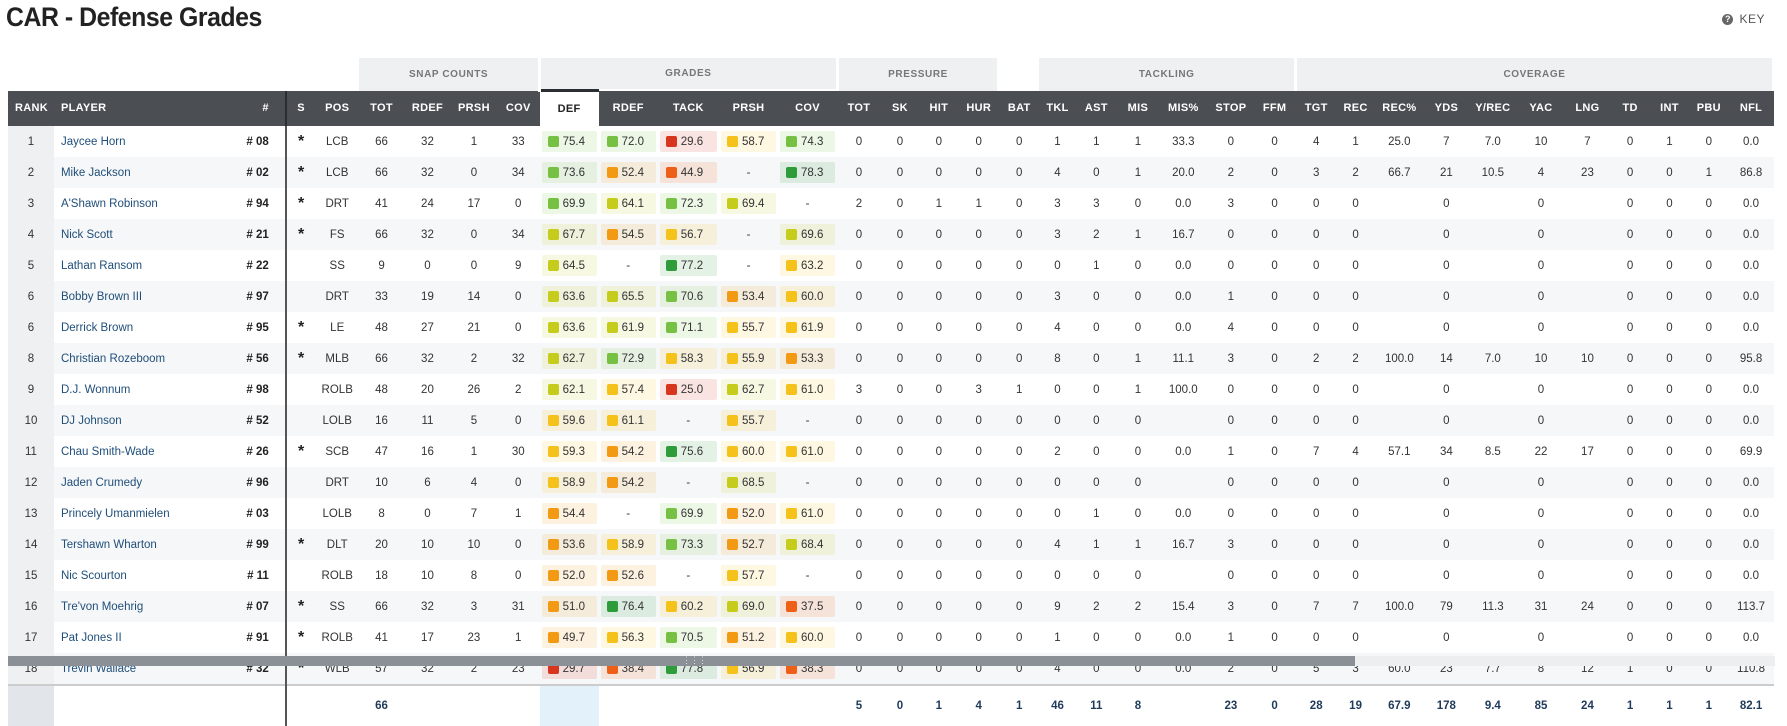 The height and width of the screenshot is (726, 1787). What do you see at coordinates (473, 108) in the screenshot?
I see `column-header-snap-prsh: PRSH` at bounding box center [473, 108].